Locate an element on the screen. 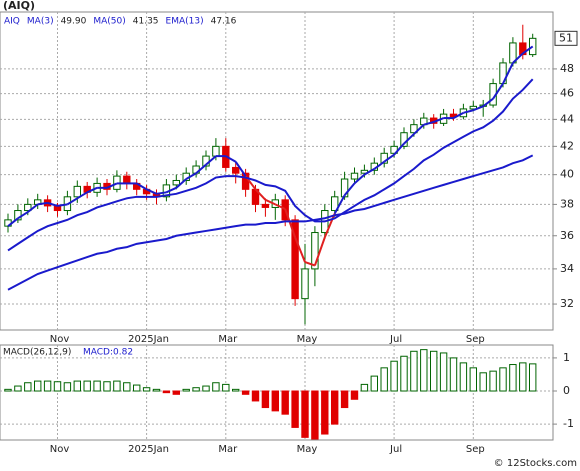 This screenshot has width=580, height=471. y-tick-label: 32 is located at coordinates (567, 303).